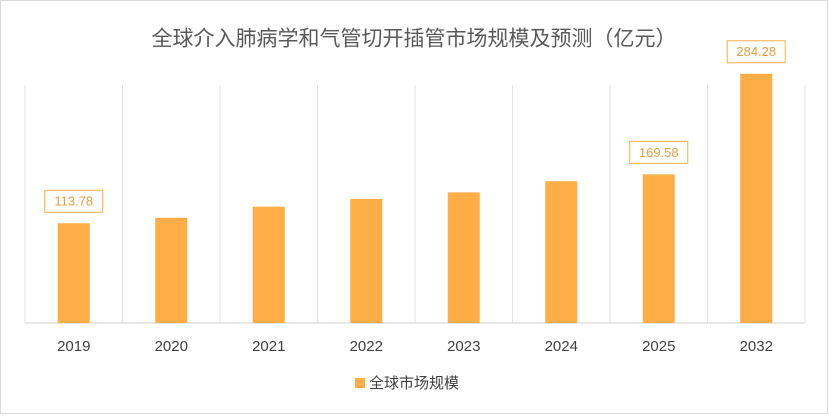 Image resolution: width=829 pixels, height=420 pixels. I want to click on data-label: 169.58, so click(659, 152).